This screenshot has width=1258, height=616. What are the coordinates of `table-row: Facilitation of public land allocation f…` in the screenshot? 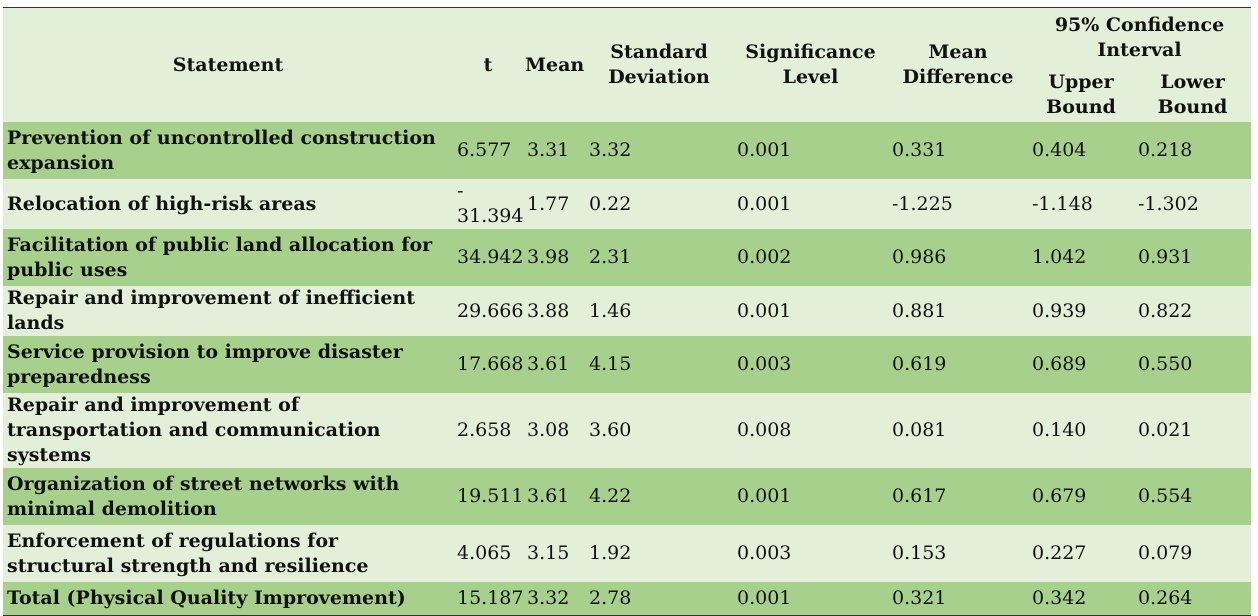 It's located at (627, 257).